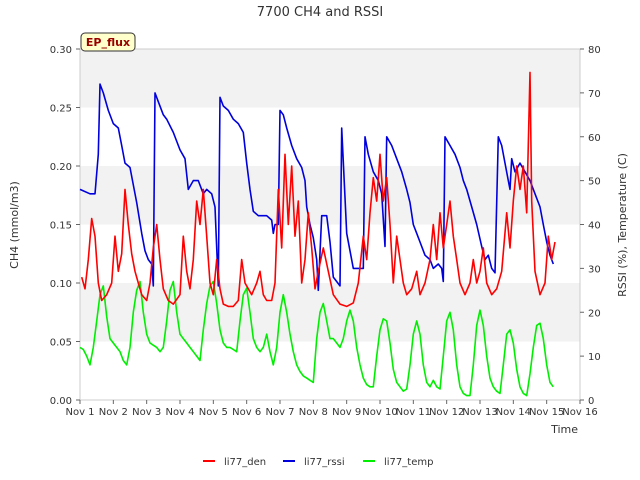  I want to click on right-tick-label: 0, so click(591, 401).